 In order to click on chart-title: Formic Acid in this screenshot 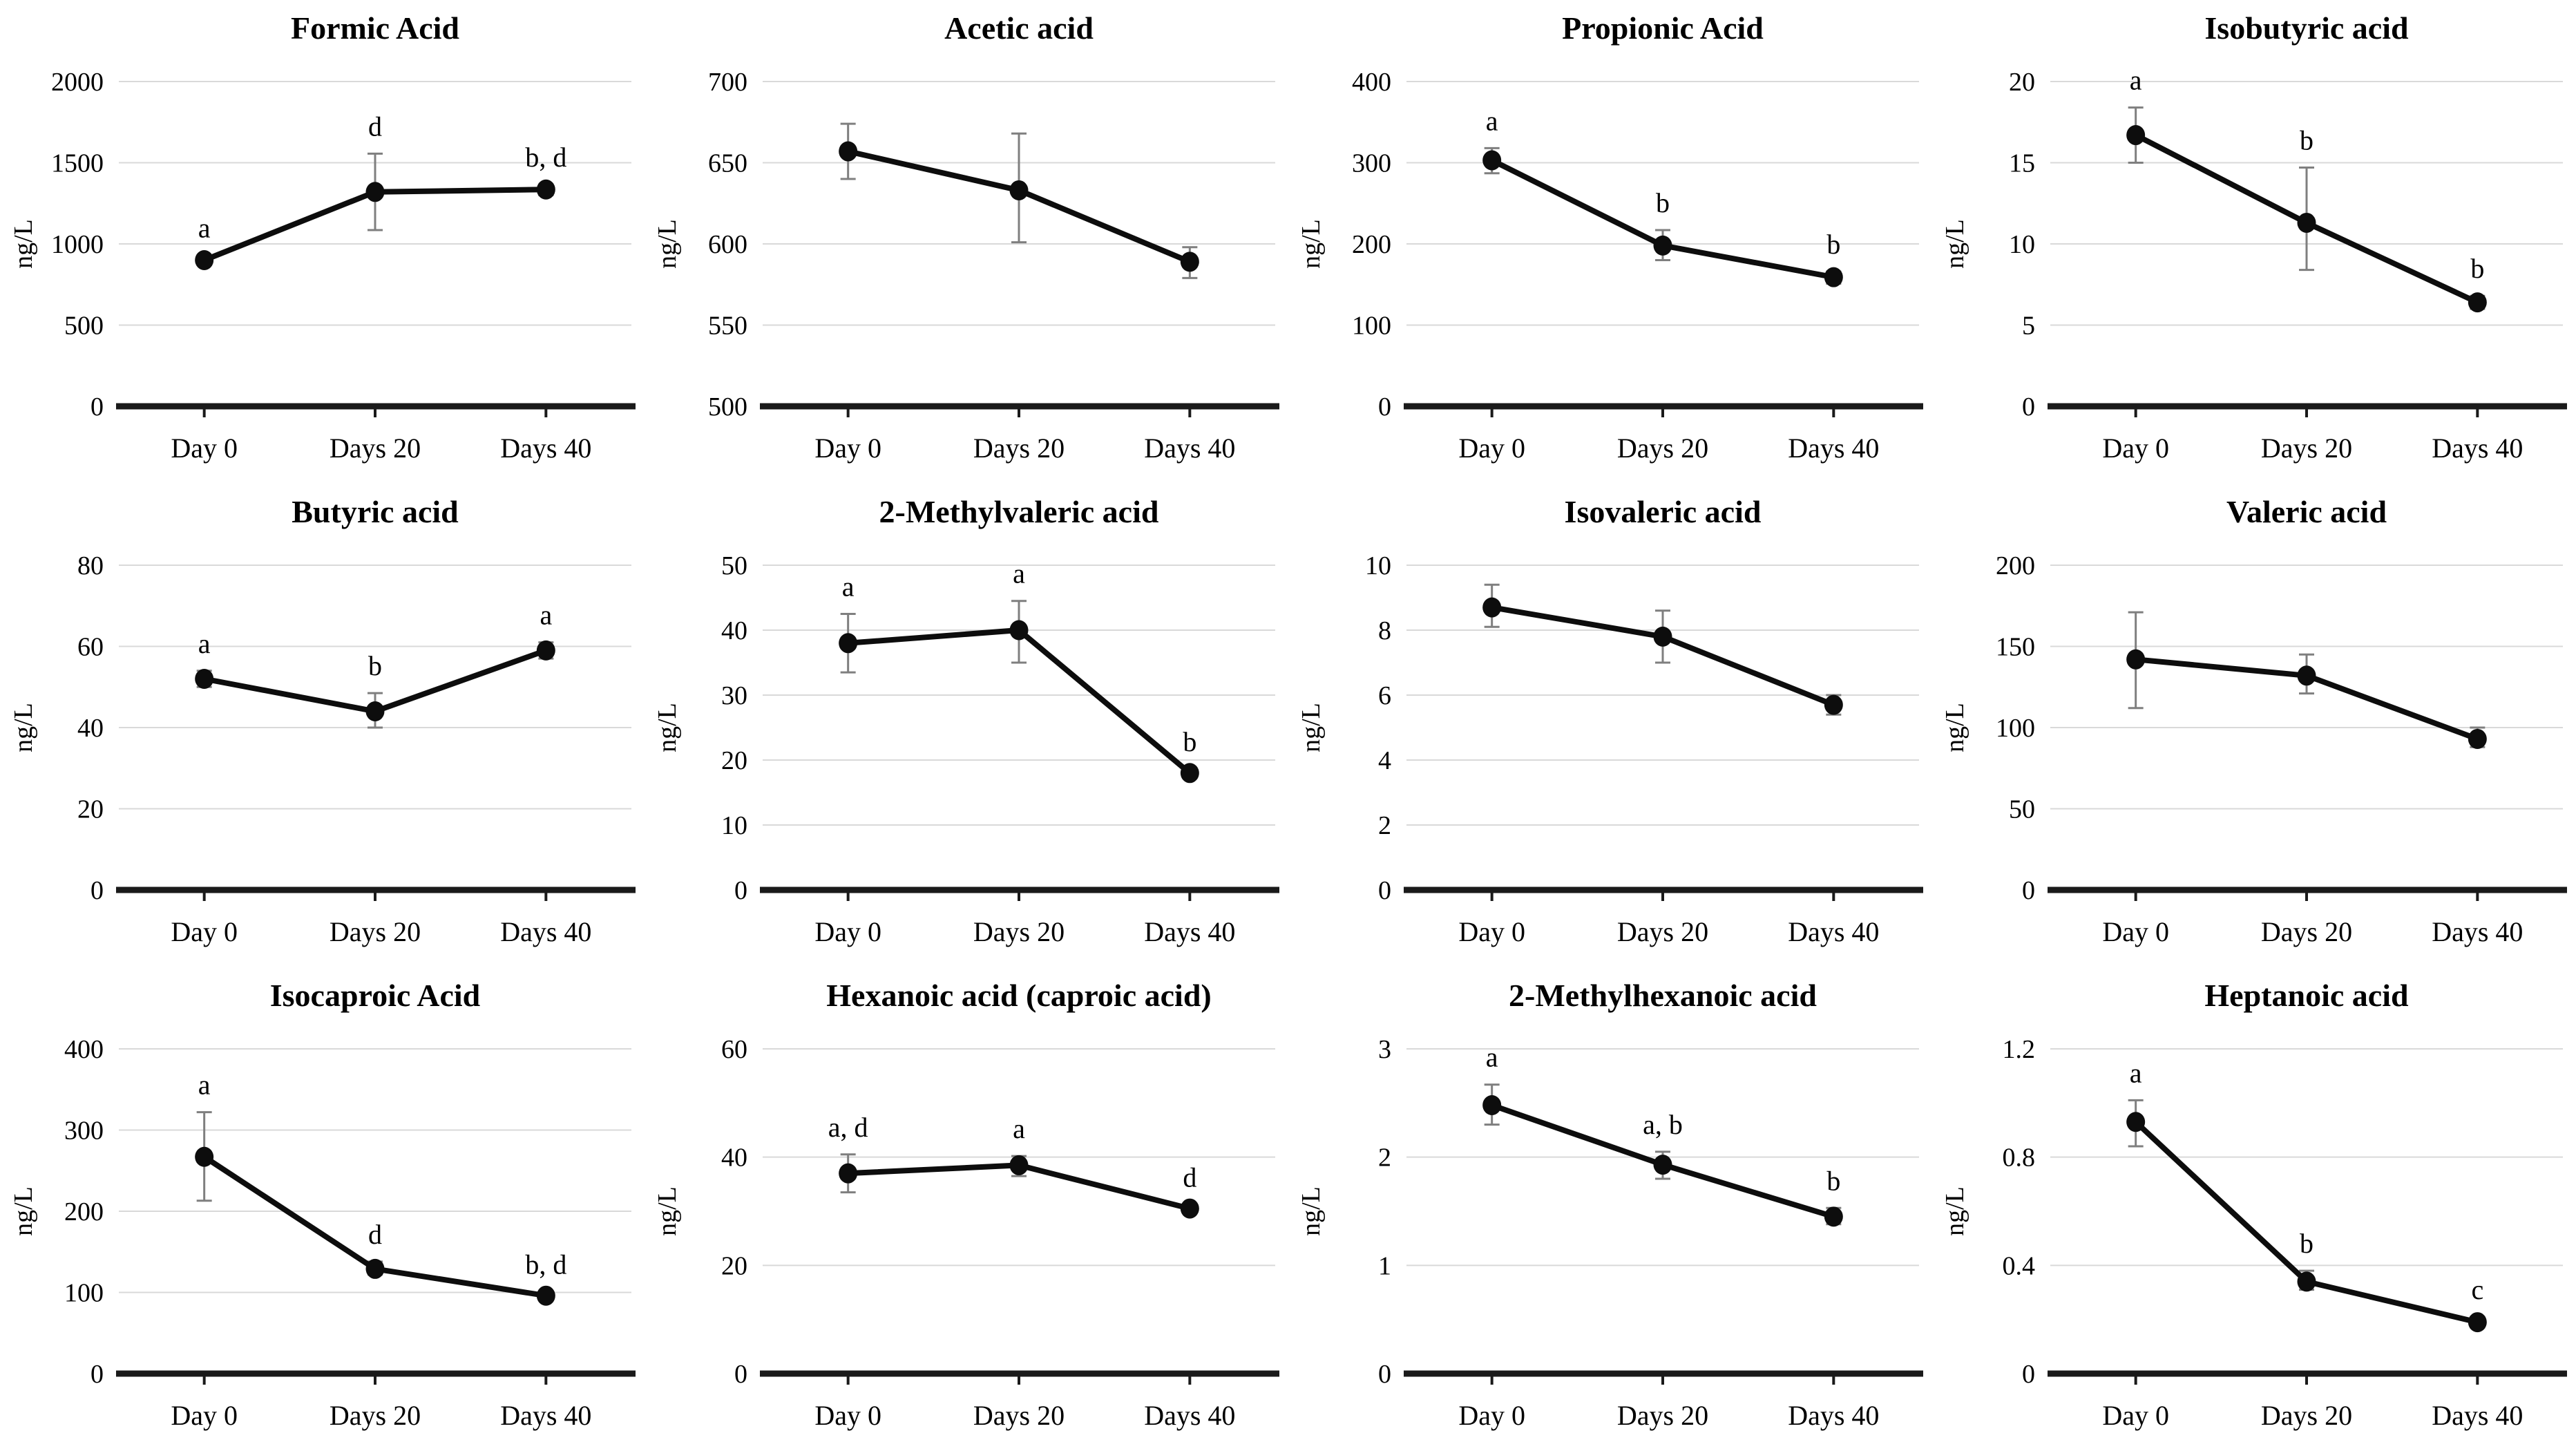, I will do `click(375, 28)`.